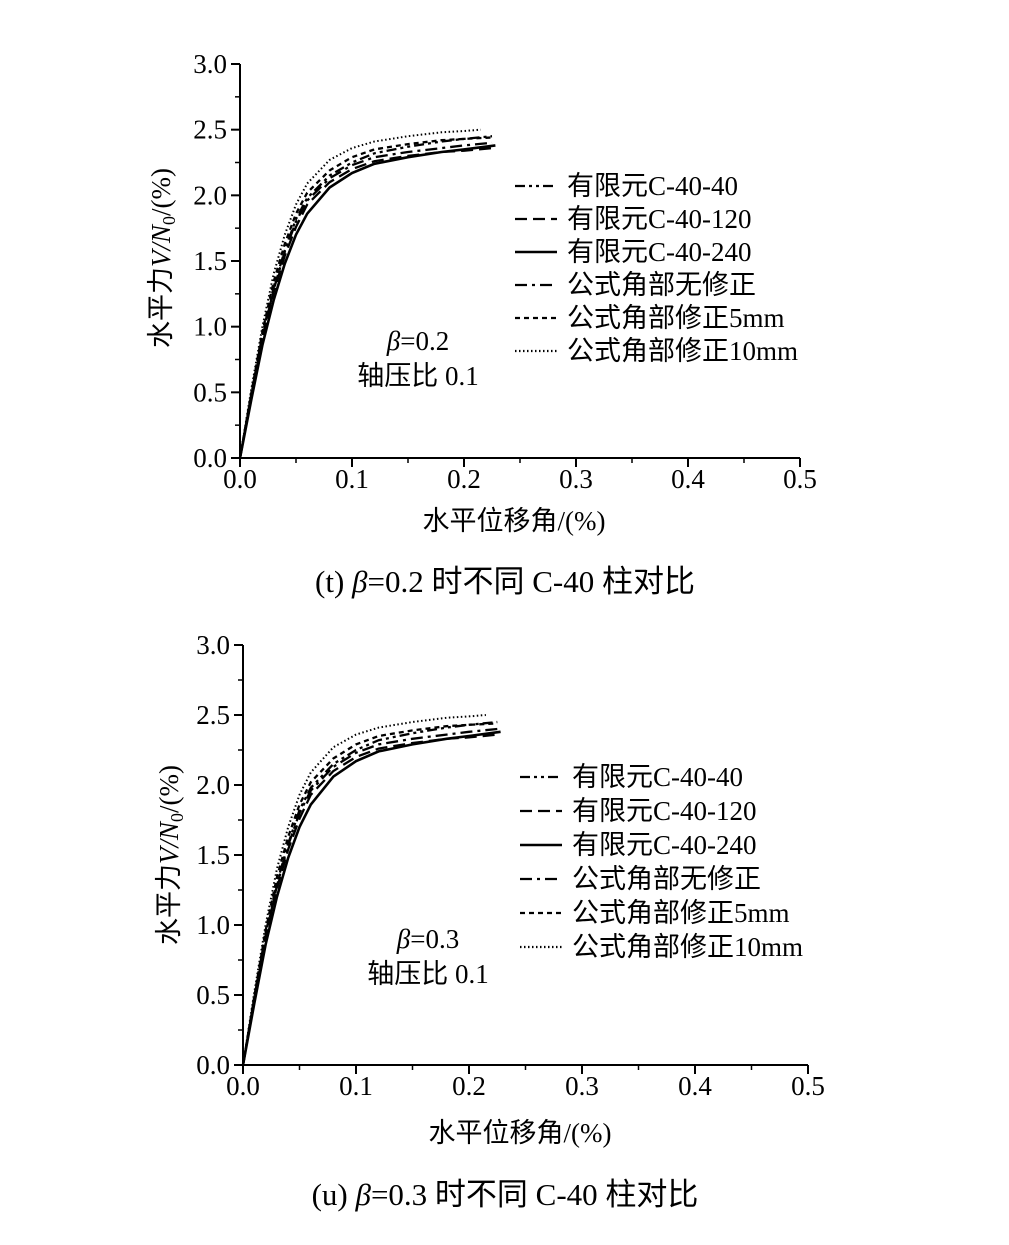 The image size is (1009, 1245). Describe the element at coordinates (330, 1194) in the screenshot. I see `caption-id: (u)` at that location.